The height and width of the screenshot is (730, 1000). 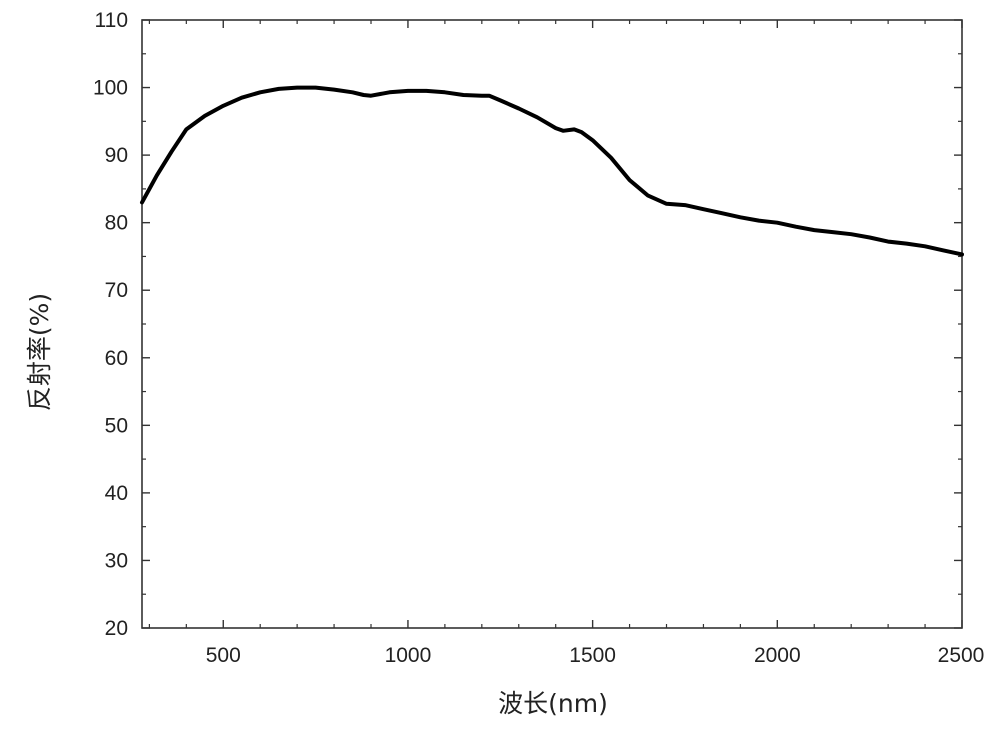 I want to click on y-axis-title: 反射率(%), so click(x=39, y=352).